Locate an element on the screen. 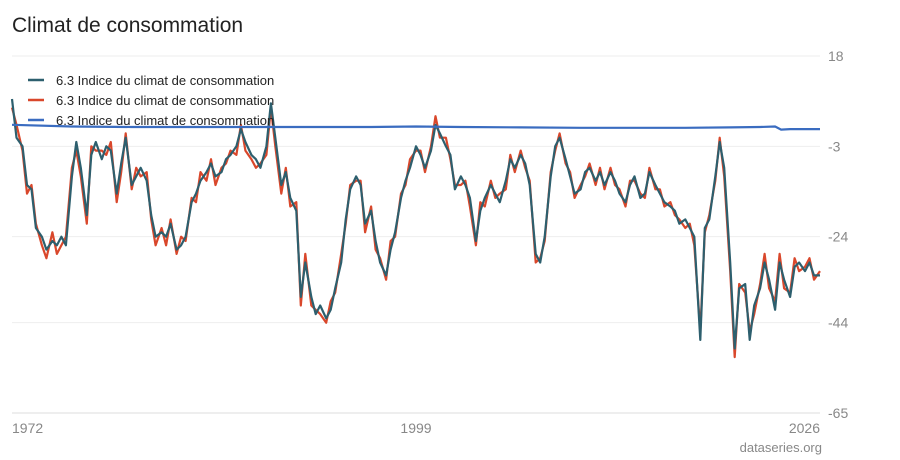 The height and width of the screenshot is (460, 900). x-tick-label: 2026 is located at coordinates (804, 428).